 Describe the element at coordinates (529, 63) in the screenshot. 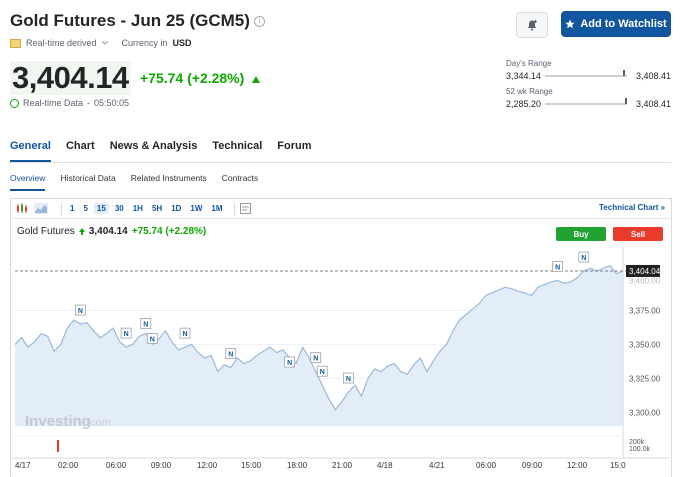

I see `day-range-label: Day's Range` at that location.